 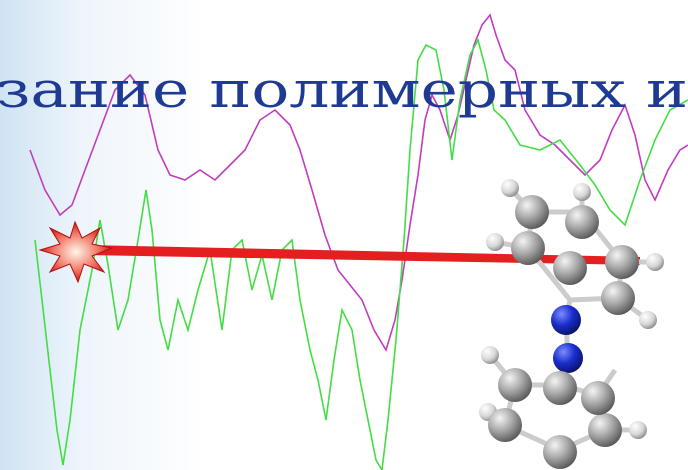 I want to click on heading-fragment: зание полимерных и, so click(x=344, y=90).